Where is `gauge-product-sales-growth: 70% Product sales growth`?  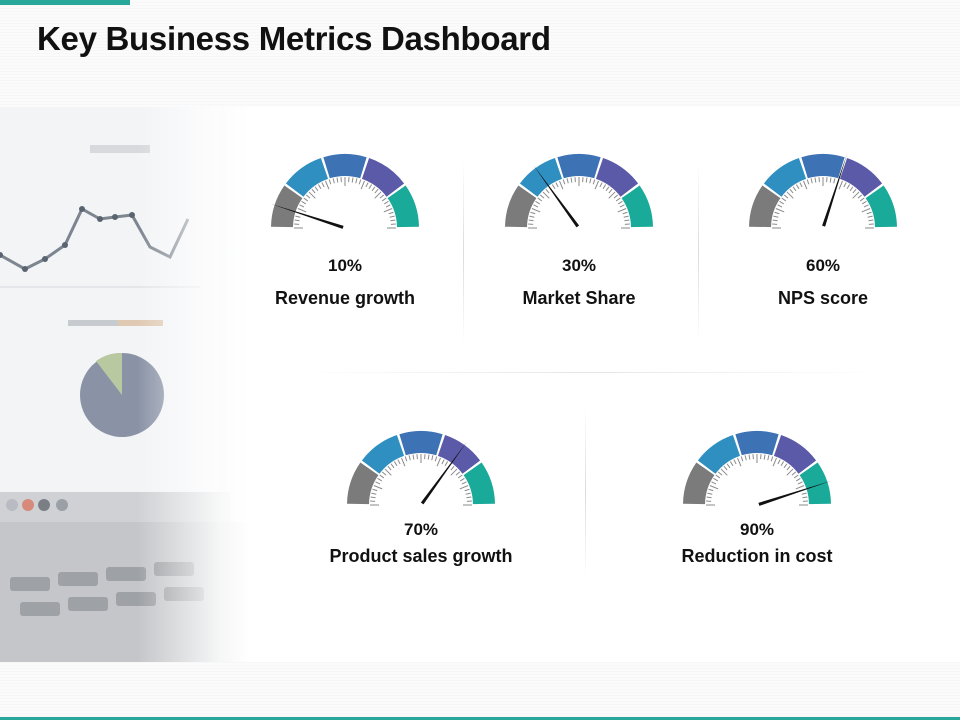
gauge-product-sales-growth: 70% Product sales growth is located at coordinates (421, 496).